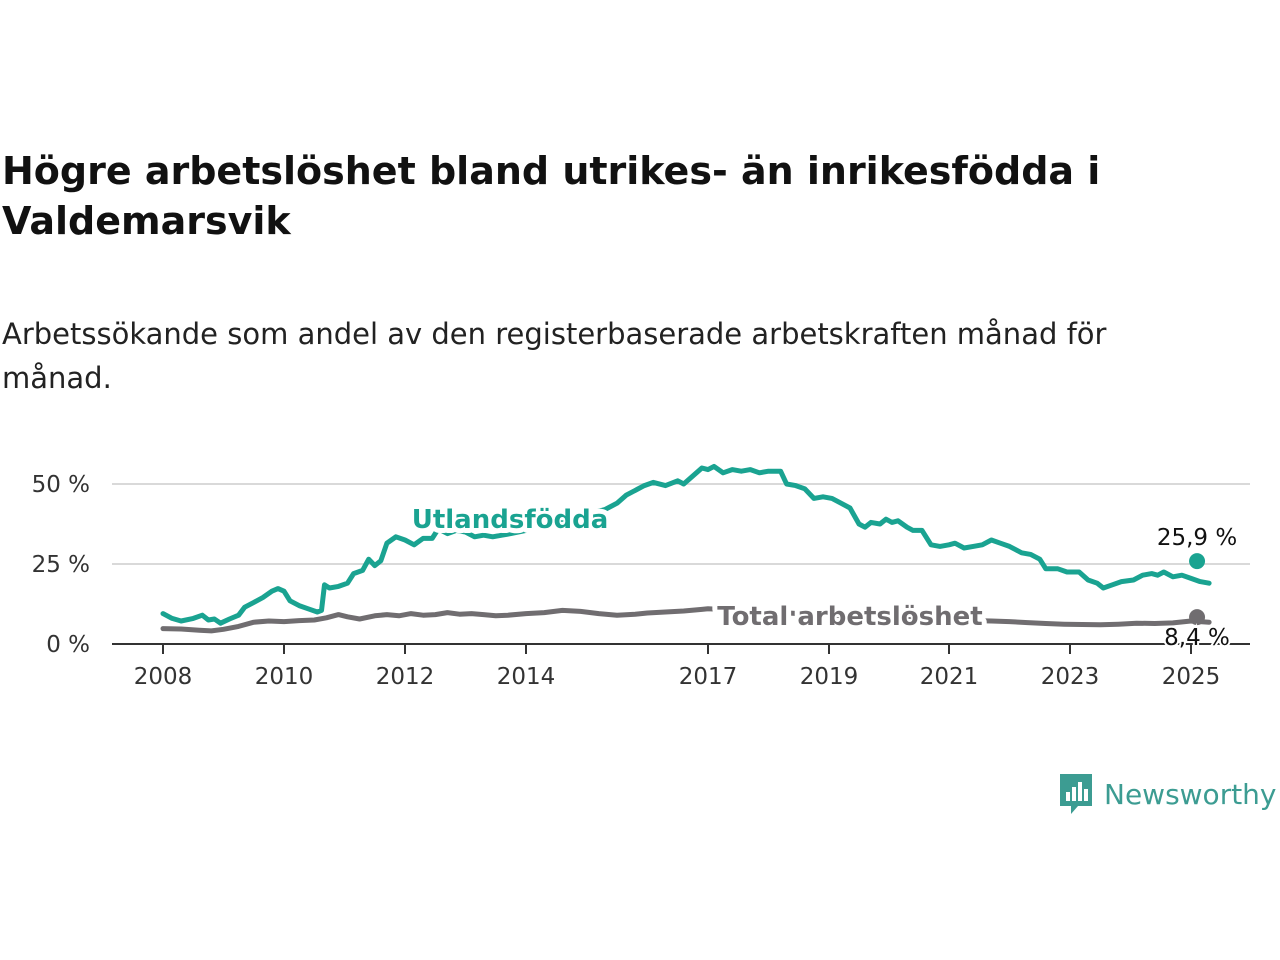 This screenshot has width=1280, height=960. I want to click on series-lines, so click(686, 548).